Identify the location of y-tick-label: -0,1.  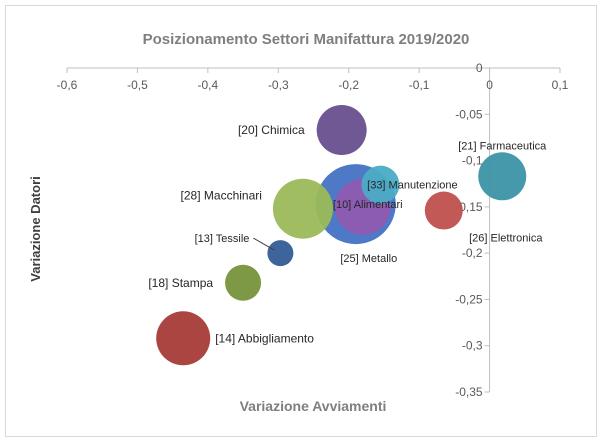
(472, 161).